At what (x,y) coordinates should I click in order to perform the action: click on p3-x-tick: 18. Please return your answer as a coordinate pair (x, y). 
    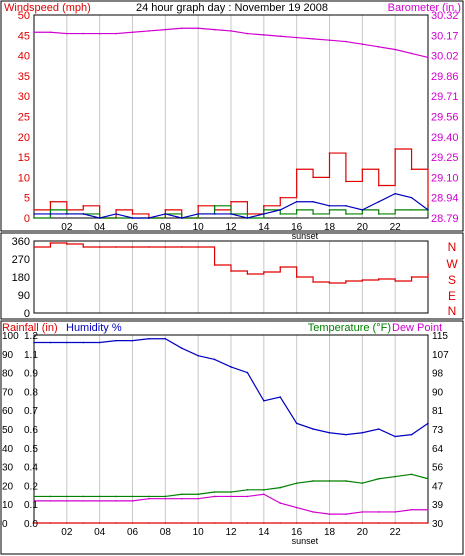
    Looking at the image, I should click on (330, 532).